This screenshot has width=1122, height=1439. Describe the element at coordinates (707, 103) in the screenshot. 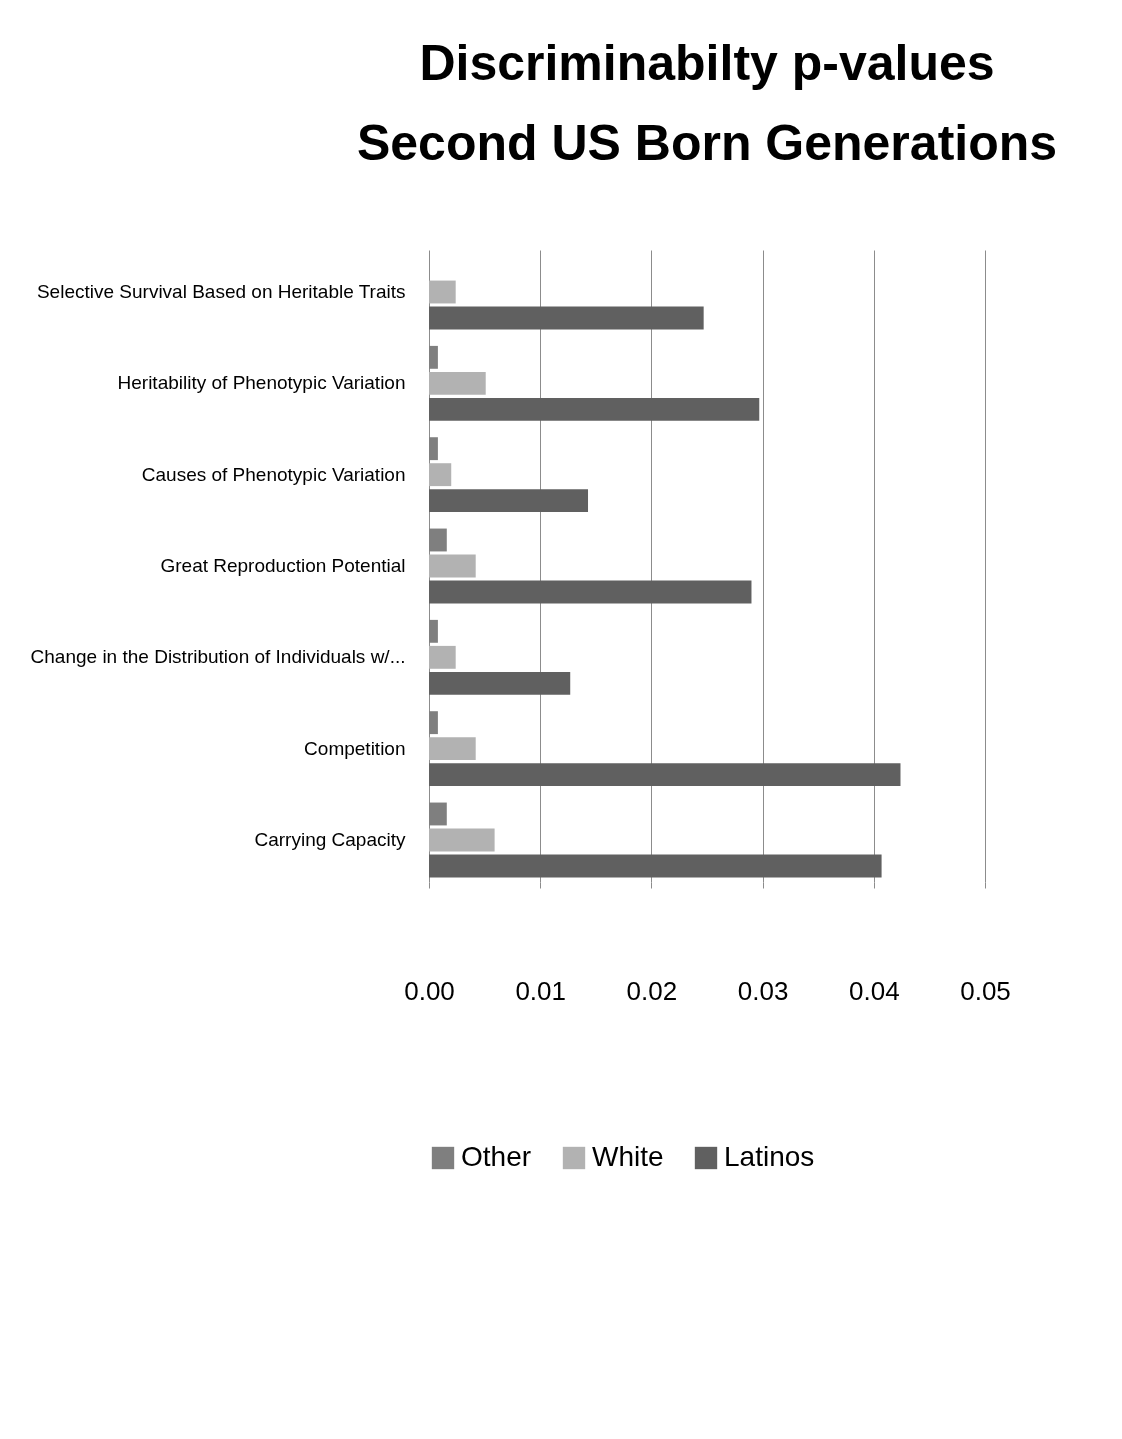

I see `chart-title: Discriminabilty p-values Second US Born Generations` at that location.